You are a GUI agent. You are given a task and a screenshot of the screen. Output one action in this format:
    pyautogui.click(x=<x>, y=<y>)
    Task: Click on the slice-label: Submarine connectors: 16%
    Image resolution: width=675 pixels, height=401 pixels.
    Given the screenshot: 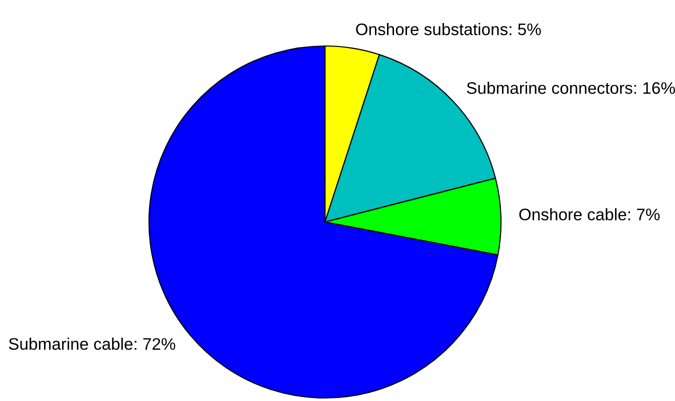 What is the action you would take?
    pyautogui.click(x=570, y=88)
    